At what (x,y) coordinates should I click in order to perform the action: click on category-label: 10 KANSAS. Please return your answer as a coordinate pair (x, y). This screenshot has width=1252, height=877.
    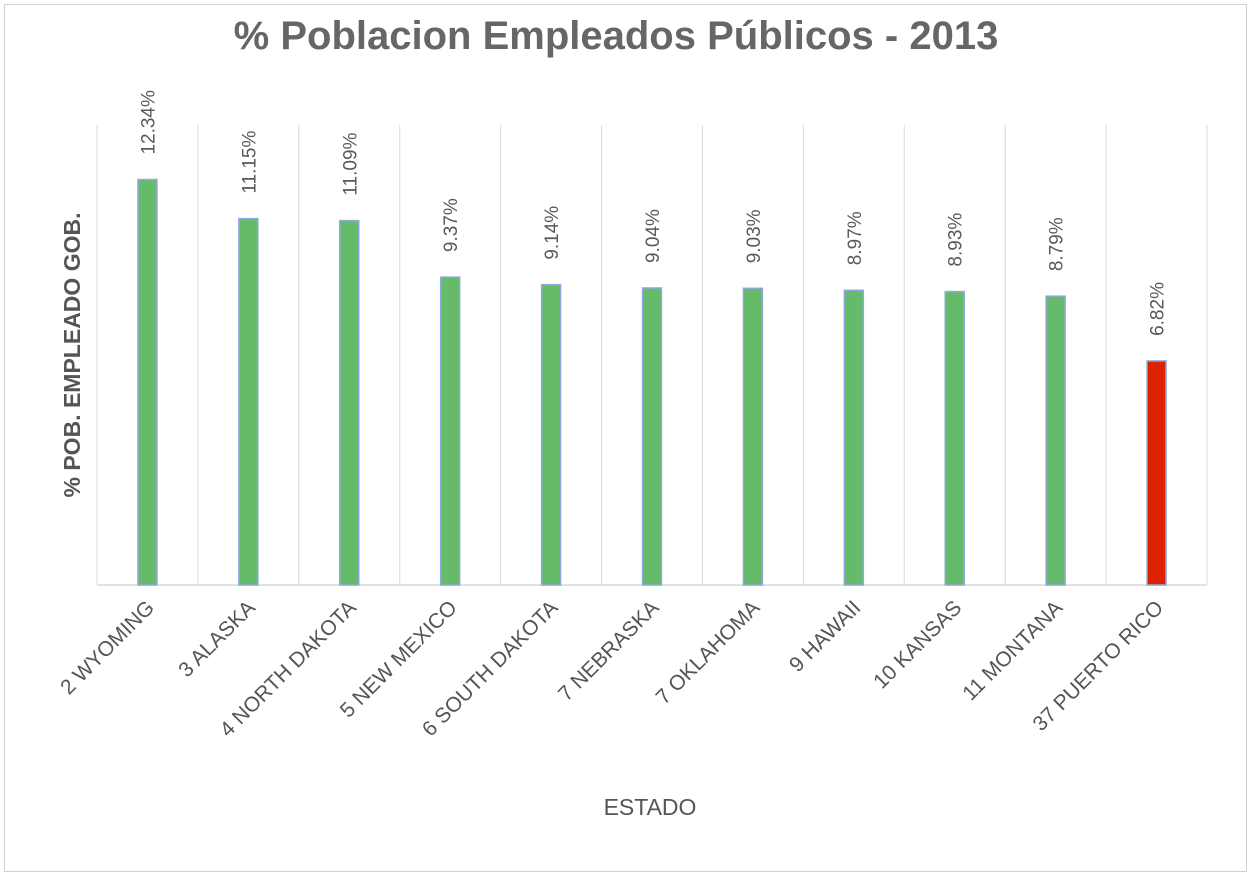
    Looking at the image, I should click on (917, 644).